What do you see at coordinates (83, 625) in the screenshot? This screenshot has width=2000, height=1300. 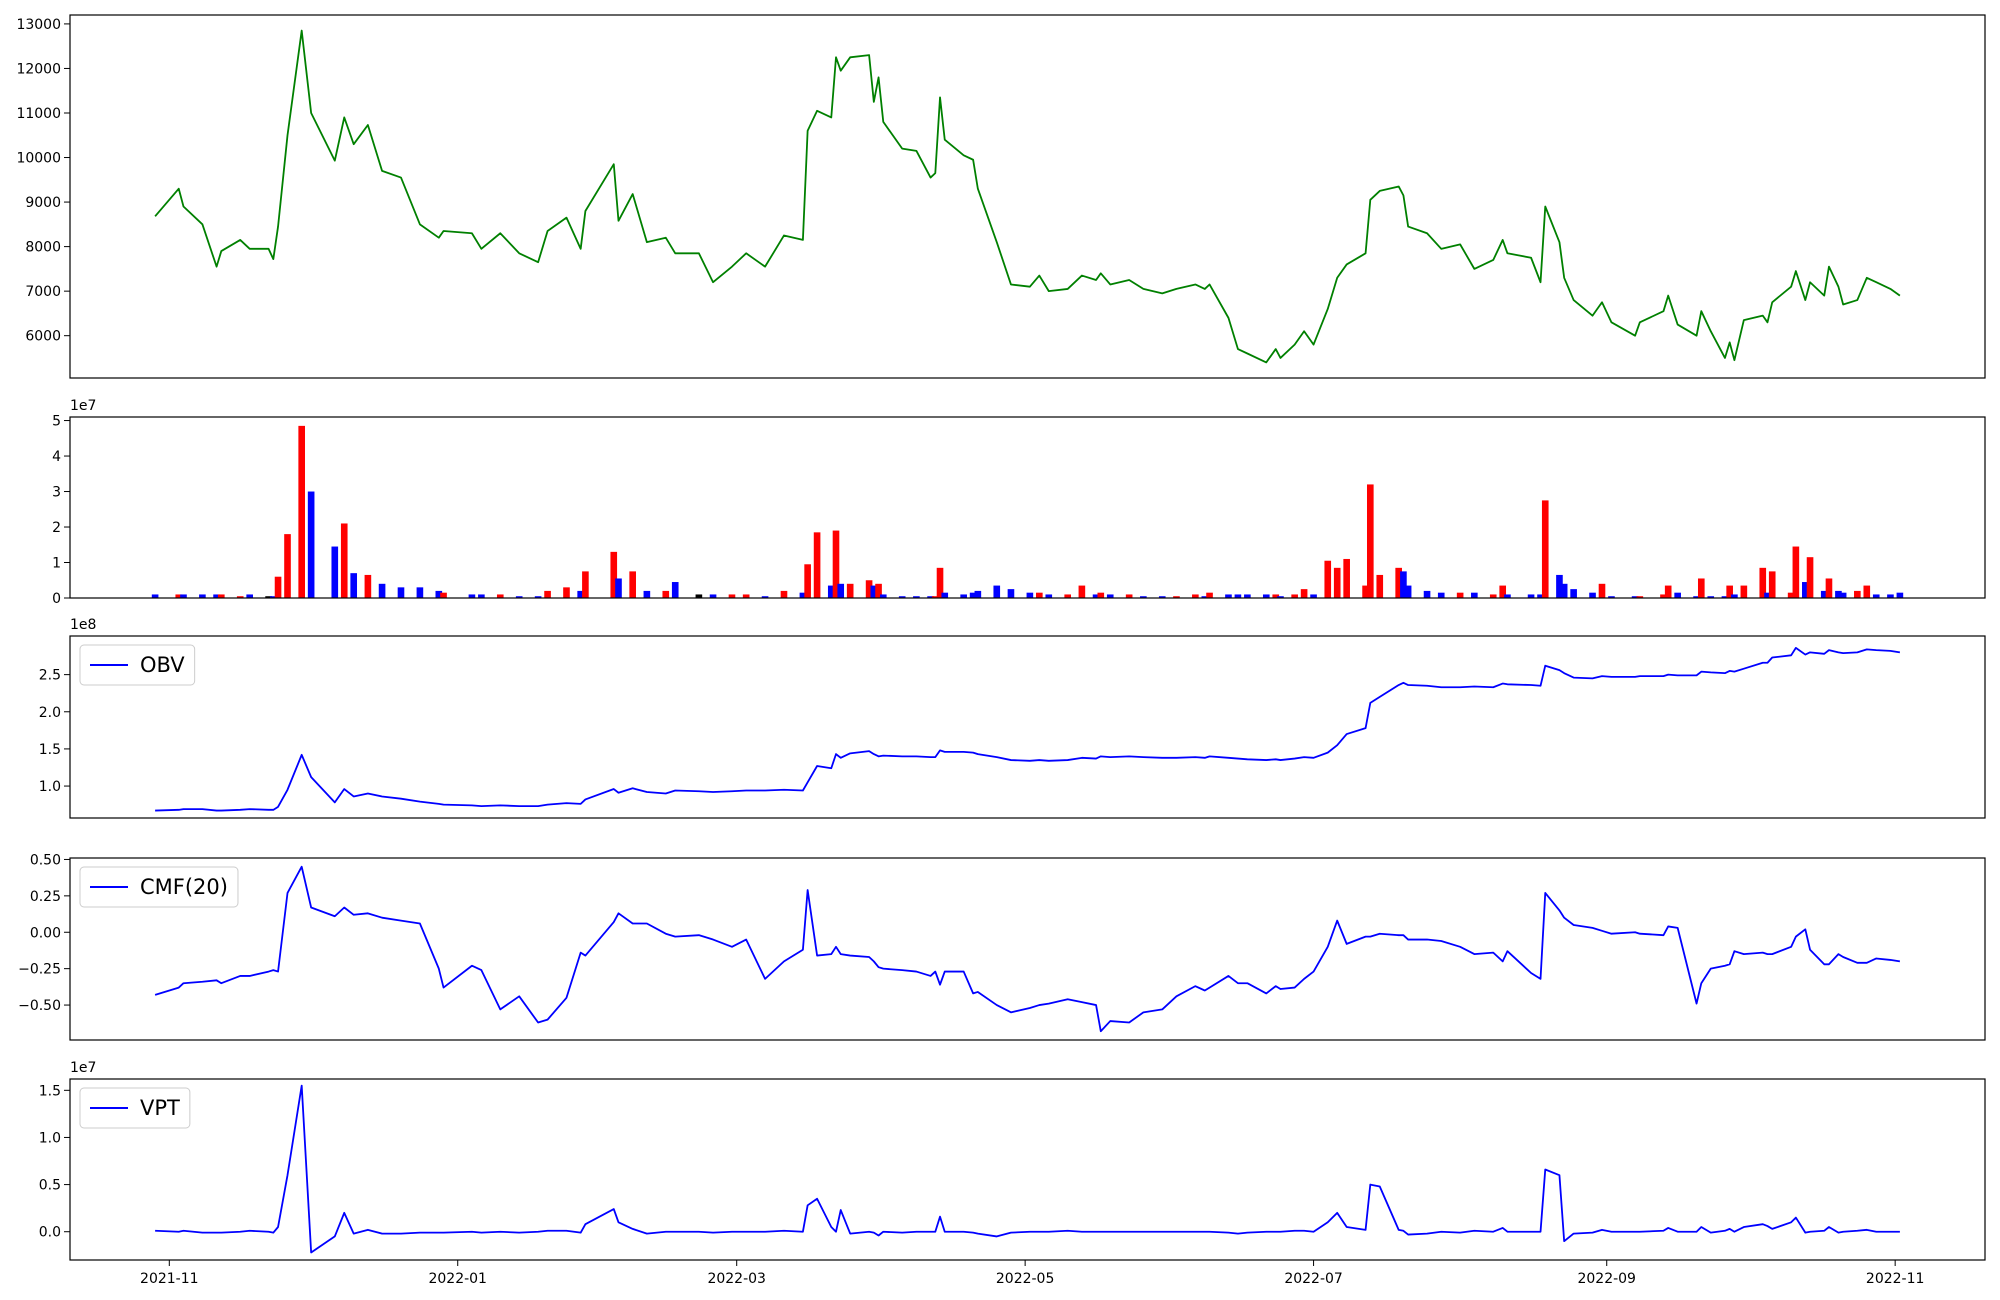 I see `offset-label: 1e8` at bounding box center [83, 625].